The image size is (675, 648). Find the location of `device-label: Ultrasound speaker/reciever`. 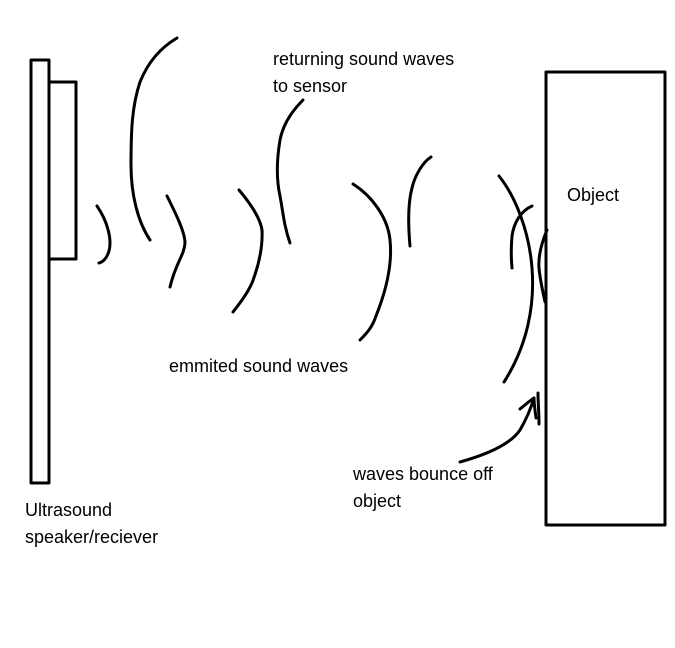

device-label: Ultrasound speaker/reciever is located at coordinates (91, 524).